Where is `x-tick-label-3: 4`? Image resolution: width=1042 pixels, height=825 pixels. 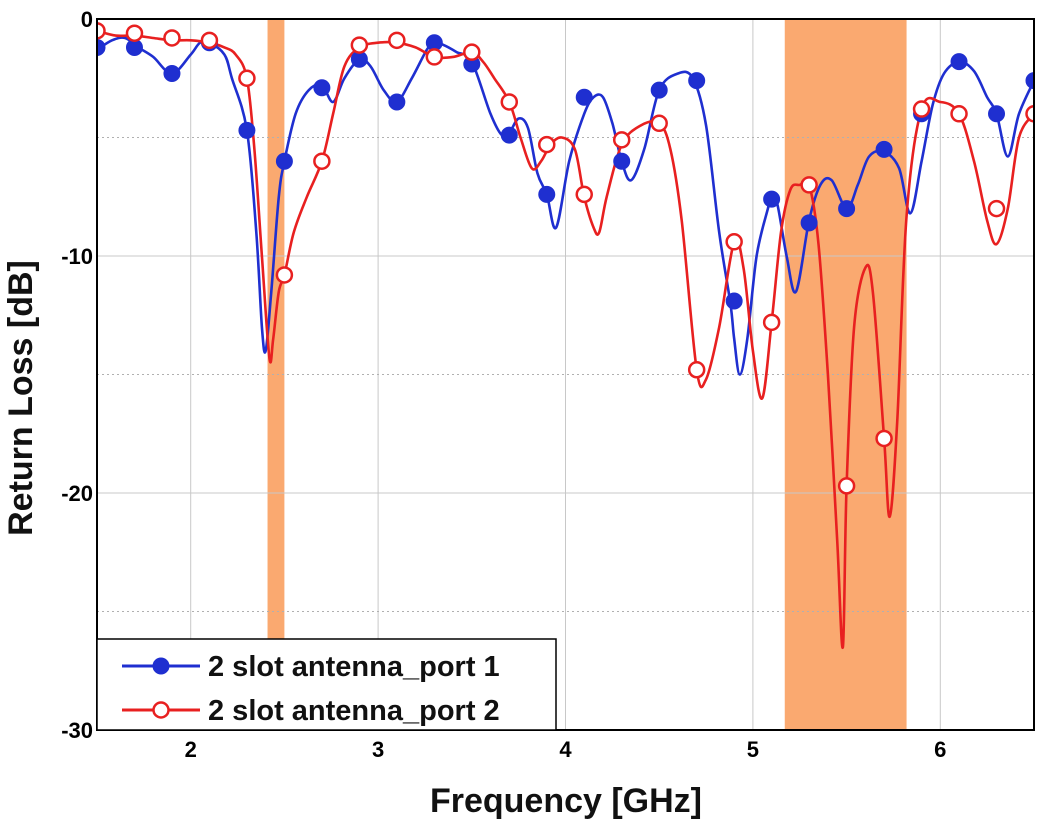
x-tick-label-3: 4 is located at coordinates (565, 749).